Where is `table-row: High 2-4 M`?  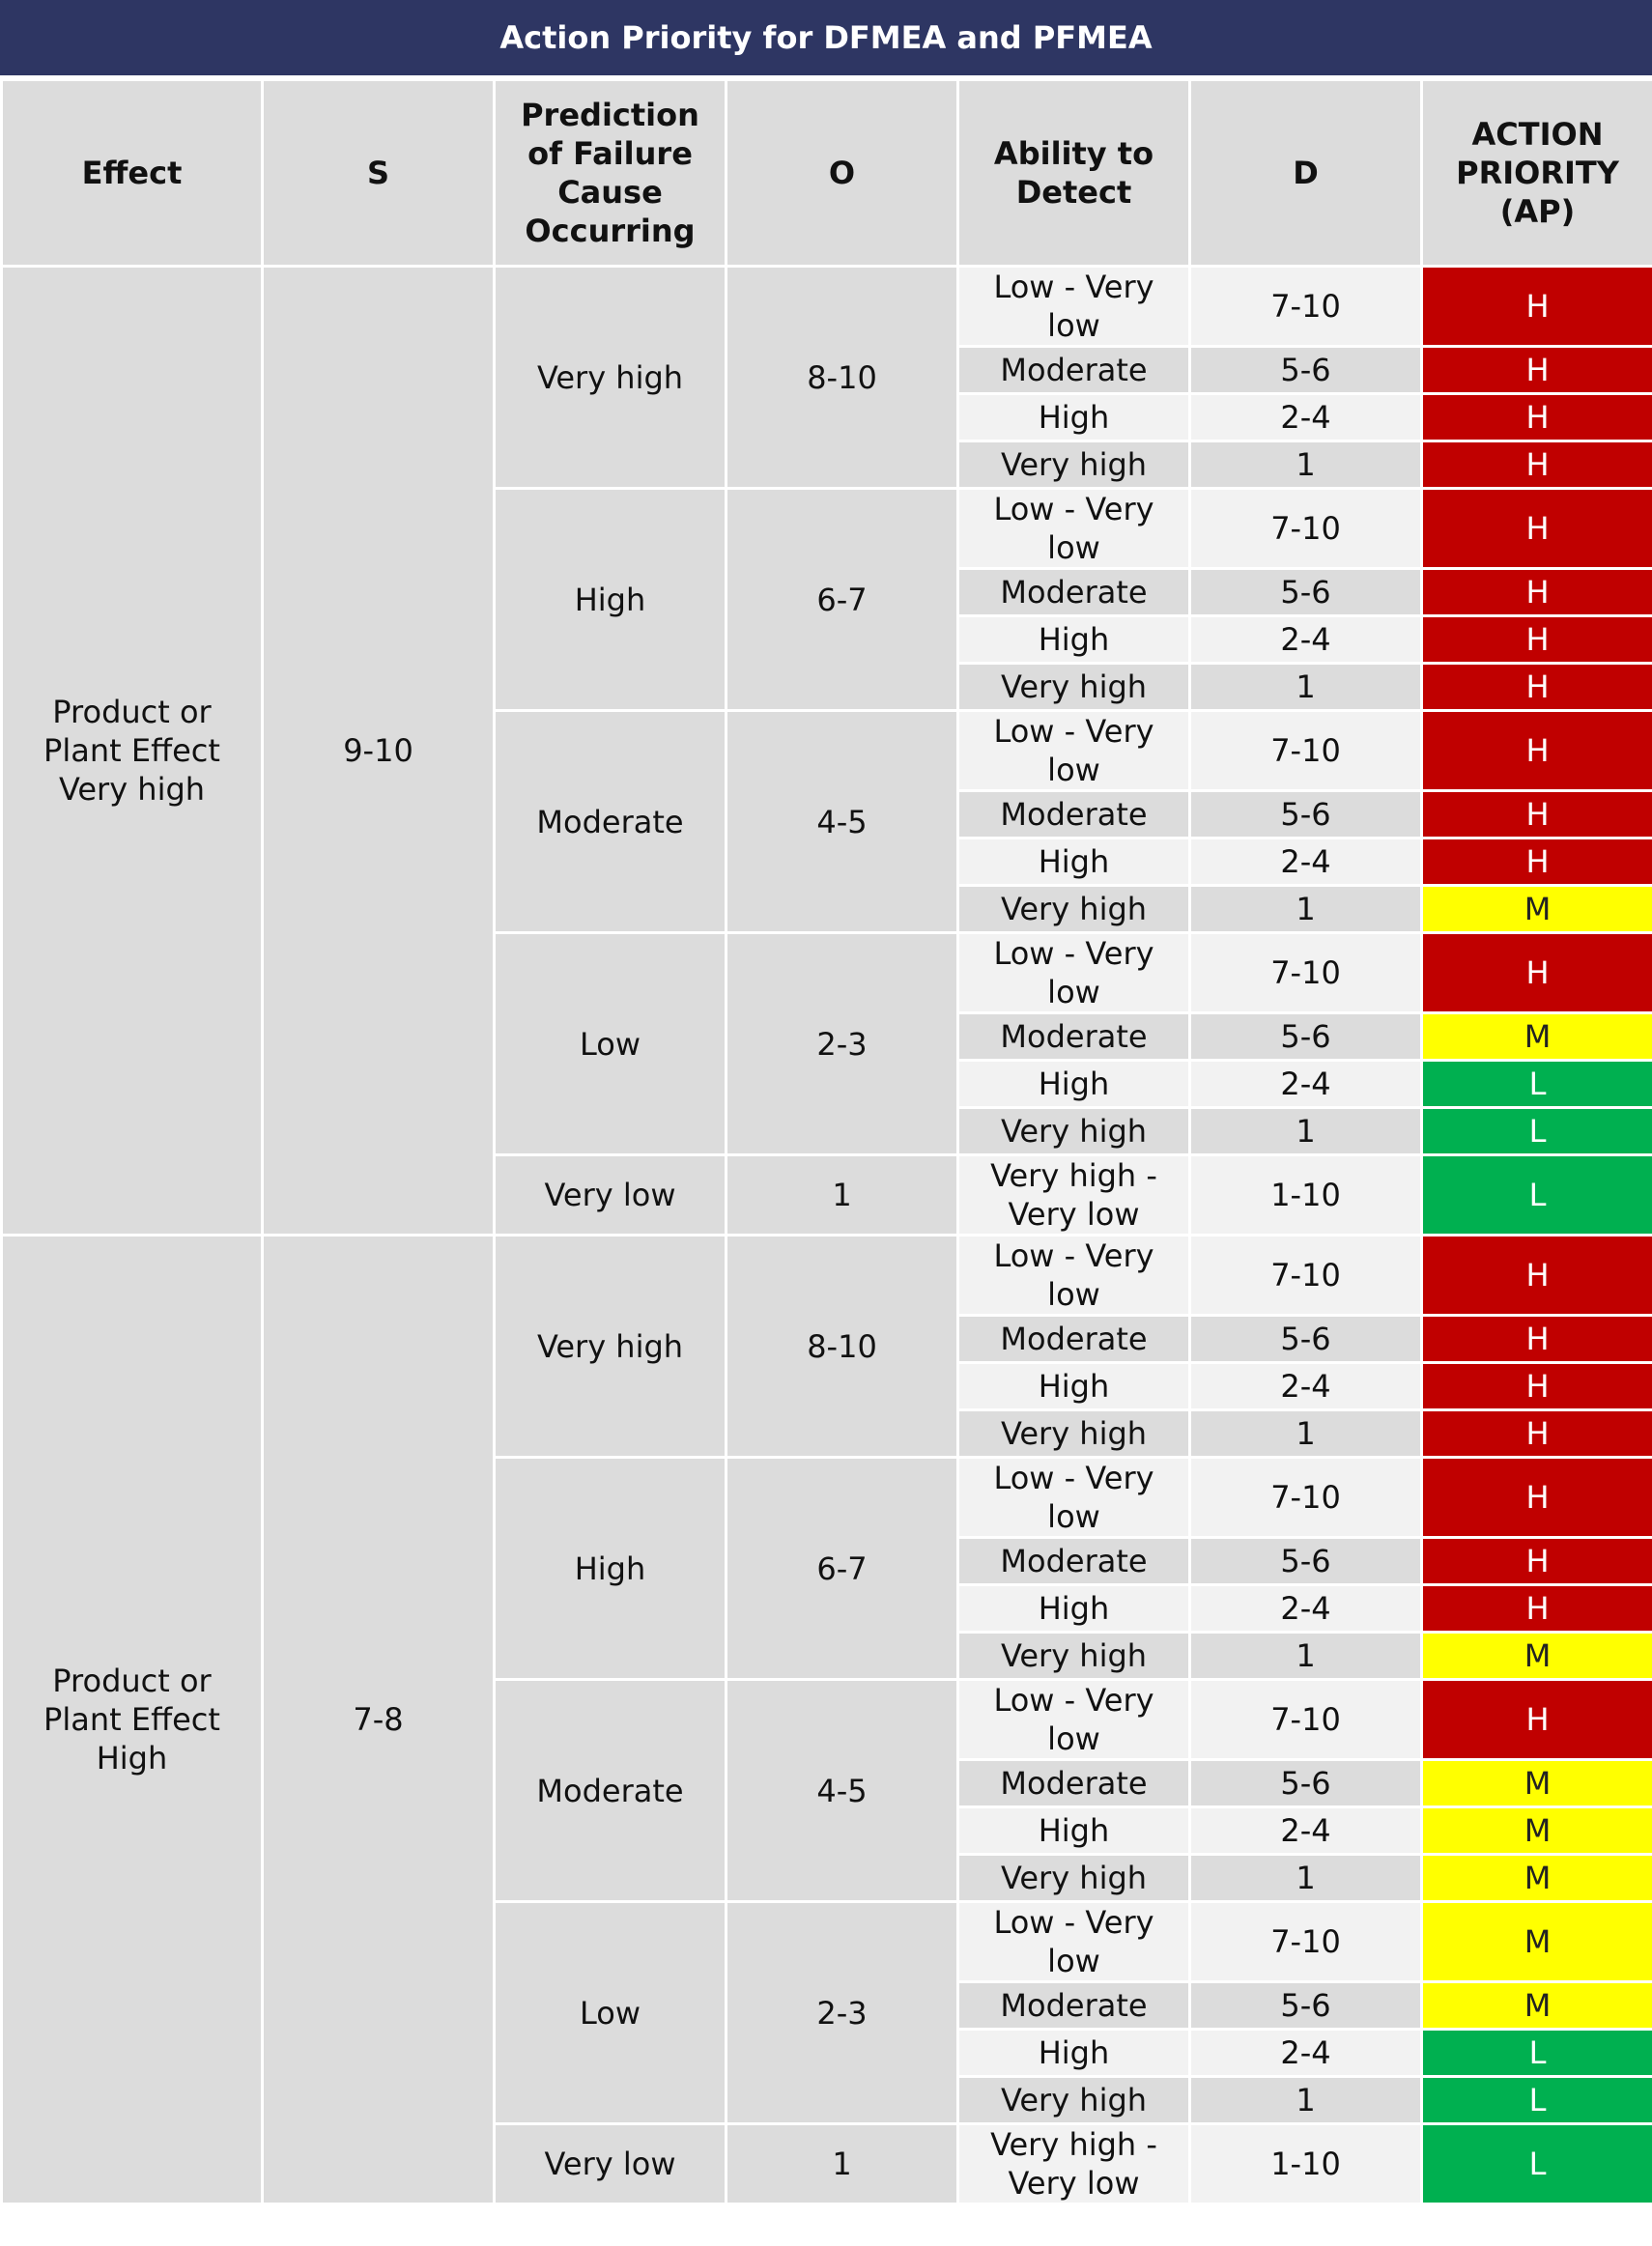 table-row: High 2-4 M is located at coordinates (827, 1830).